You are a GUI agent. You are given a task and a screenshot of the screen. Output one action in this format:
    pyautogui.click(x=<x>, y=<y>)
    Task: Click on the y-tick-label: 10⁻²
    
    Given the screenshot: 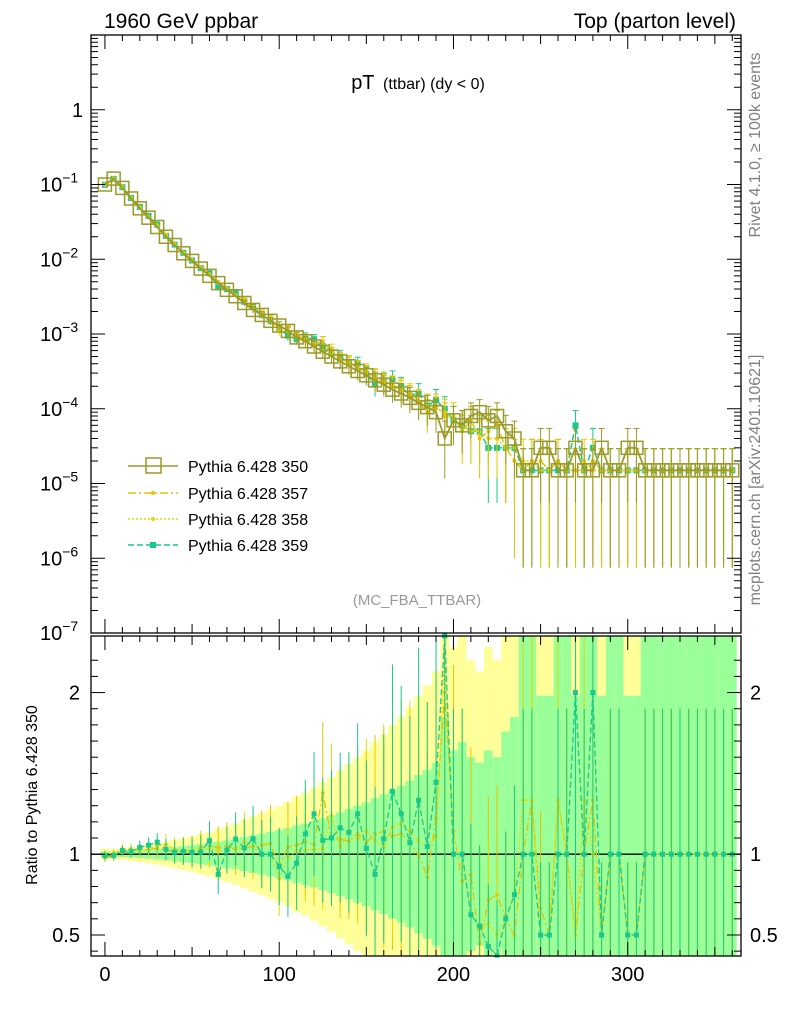 What is the action you would take?
    pyautogui.click(x=59, y=257)
    